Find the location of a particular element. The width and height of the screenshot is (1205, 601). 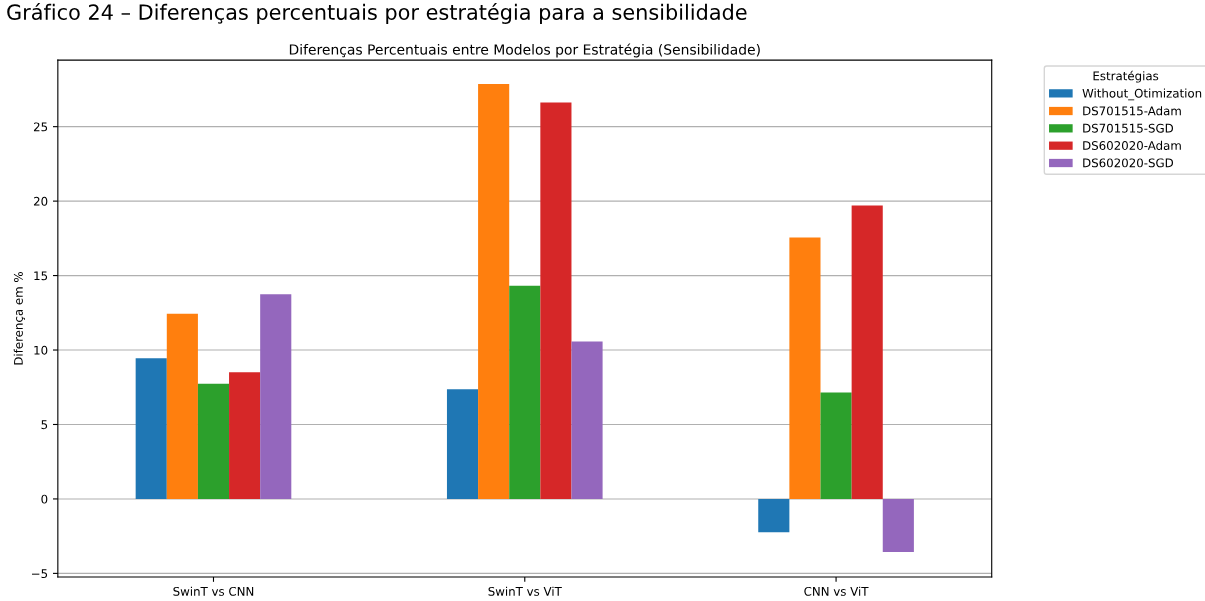

legend-label: DS701515-SGD is located at coordinates (1128, 128).